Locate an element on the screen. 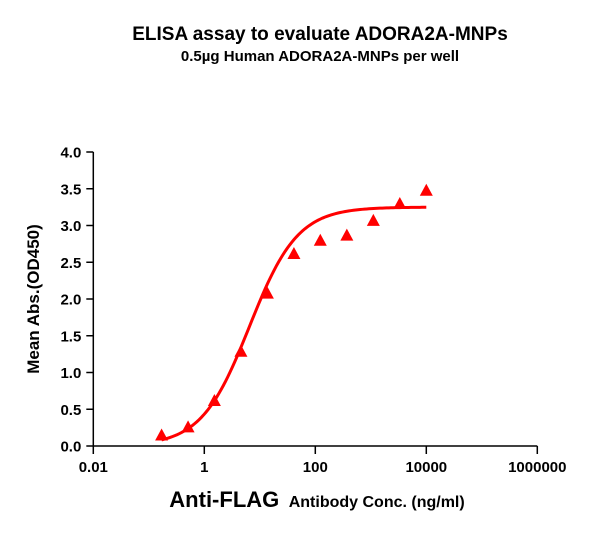  x-tick-label: 1000000 is located at coordinates (537, 467).